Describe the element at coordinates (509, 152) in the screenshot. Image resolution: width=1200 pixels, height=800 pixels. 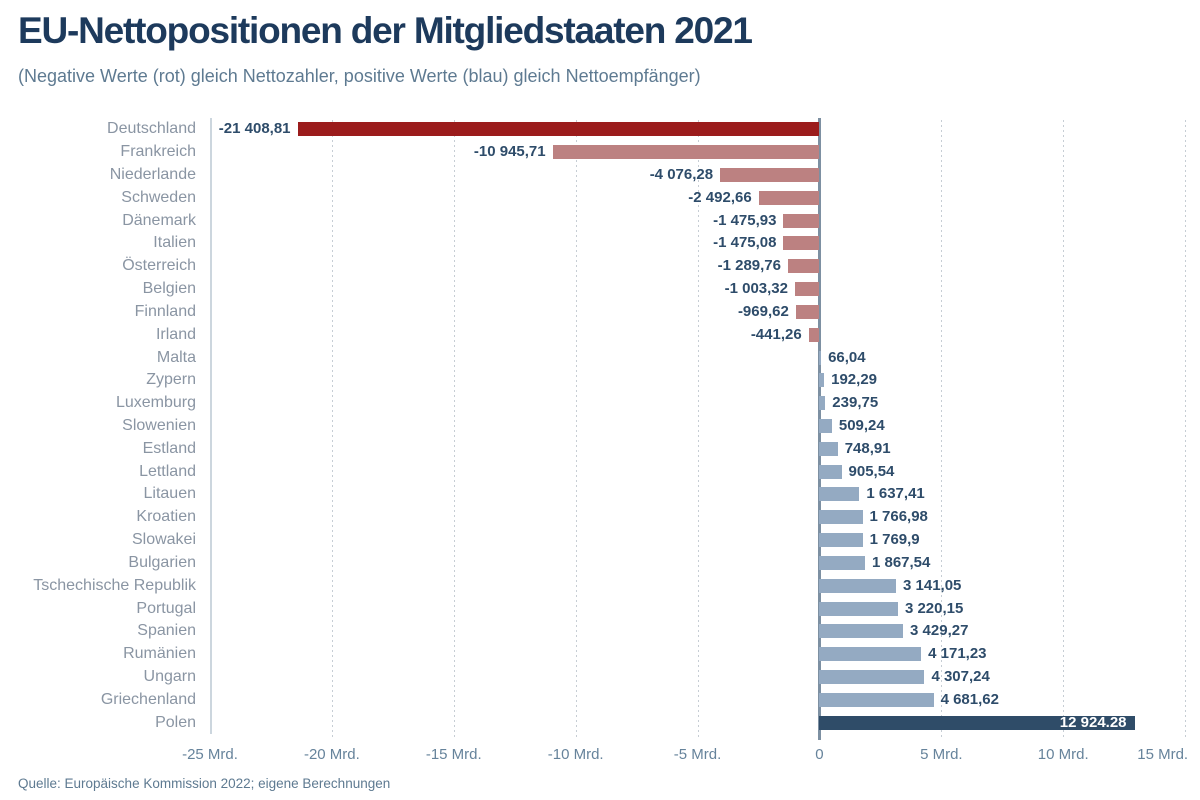
I see `value-label-frankreich: -10 945,71` at that location.